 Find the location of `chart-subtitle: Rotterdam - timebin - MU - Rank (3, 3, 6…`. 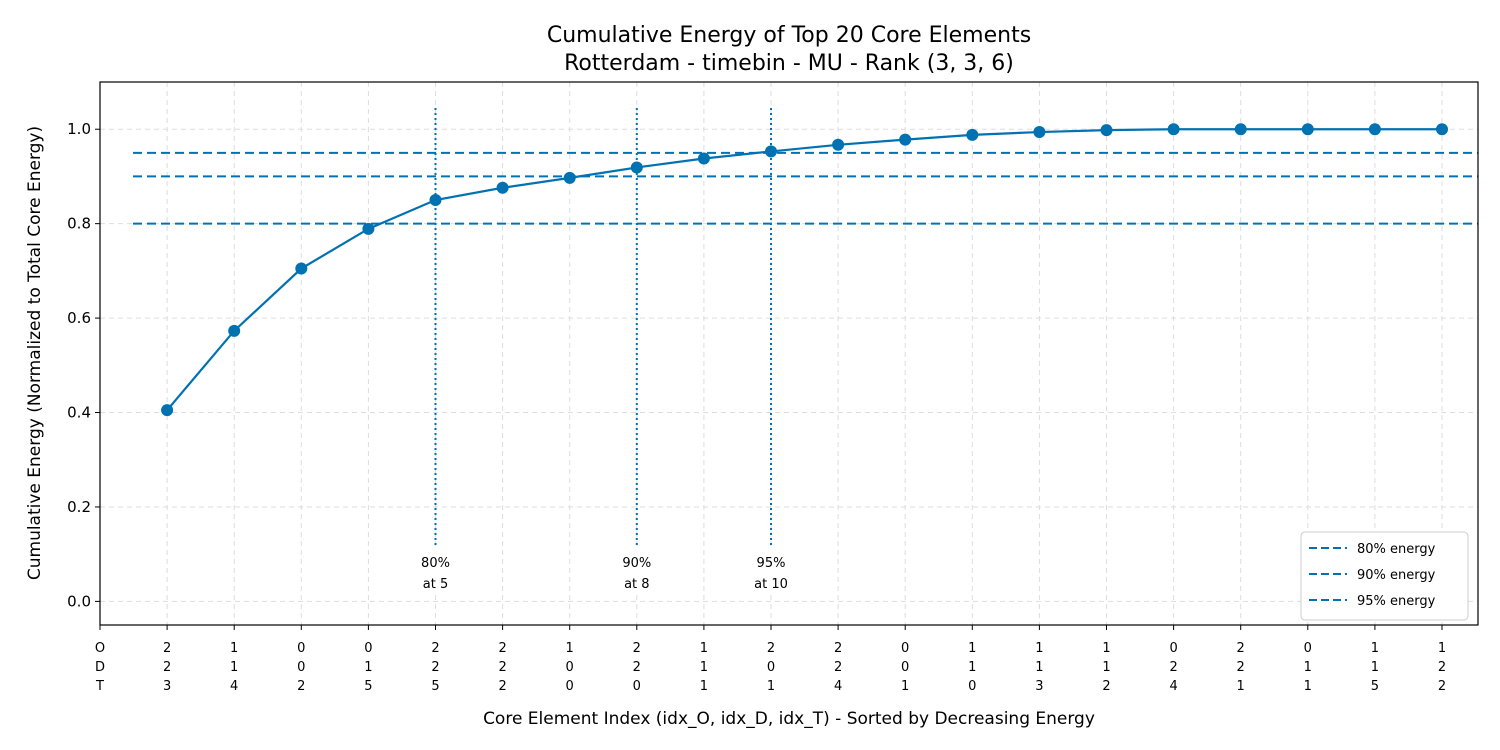

chart-subtitle: Rotterdam - timebin - MU - Rank (3, 3, 6… is located at coordinates (789, 63).